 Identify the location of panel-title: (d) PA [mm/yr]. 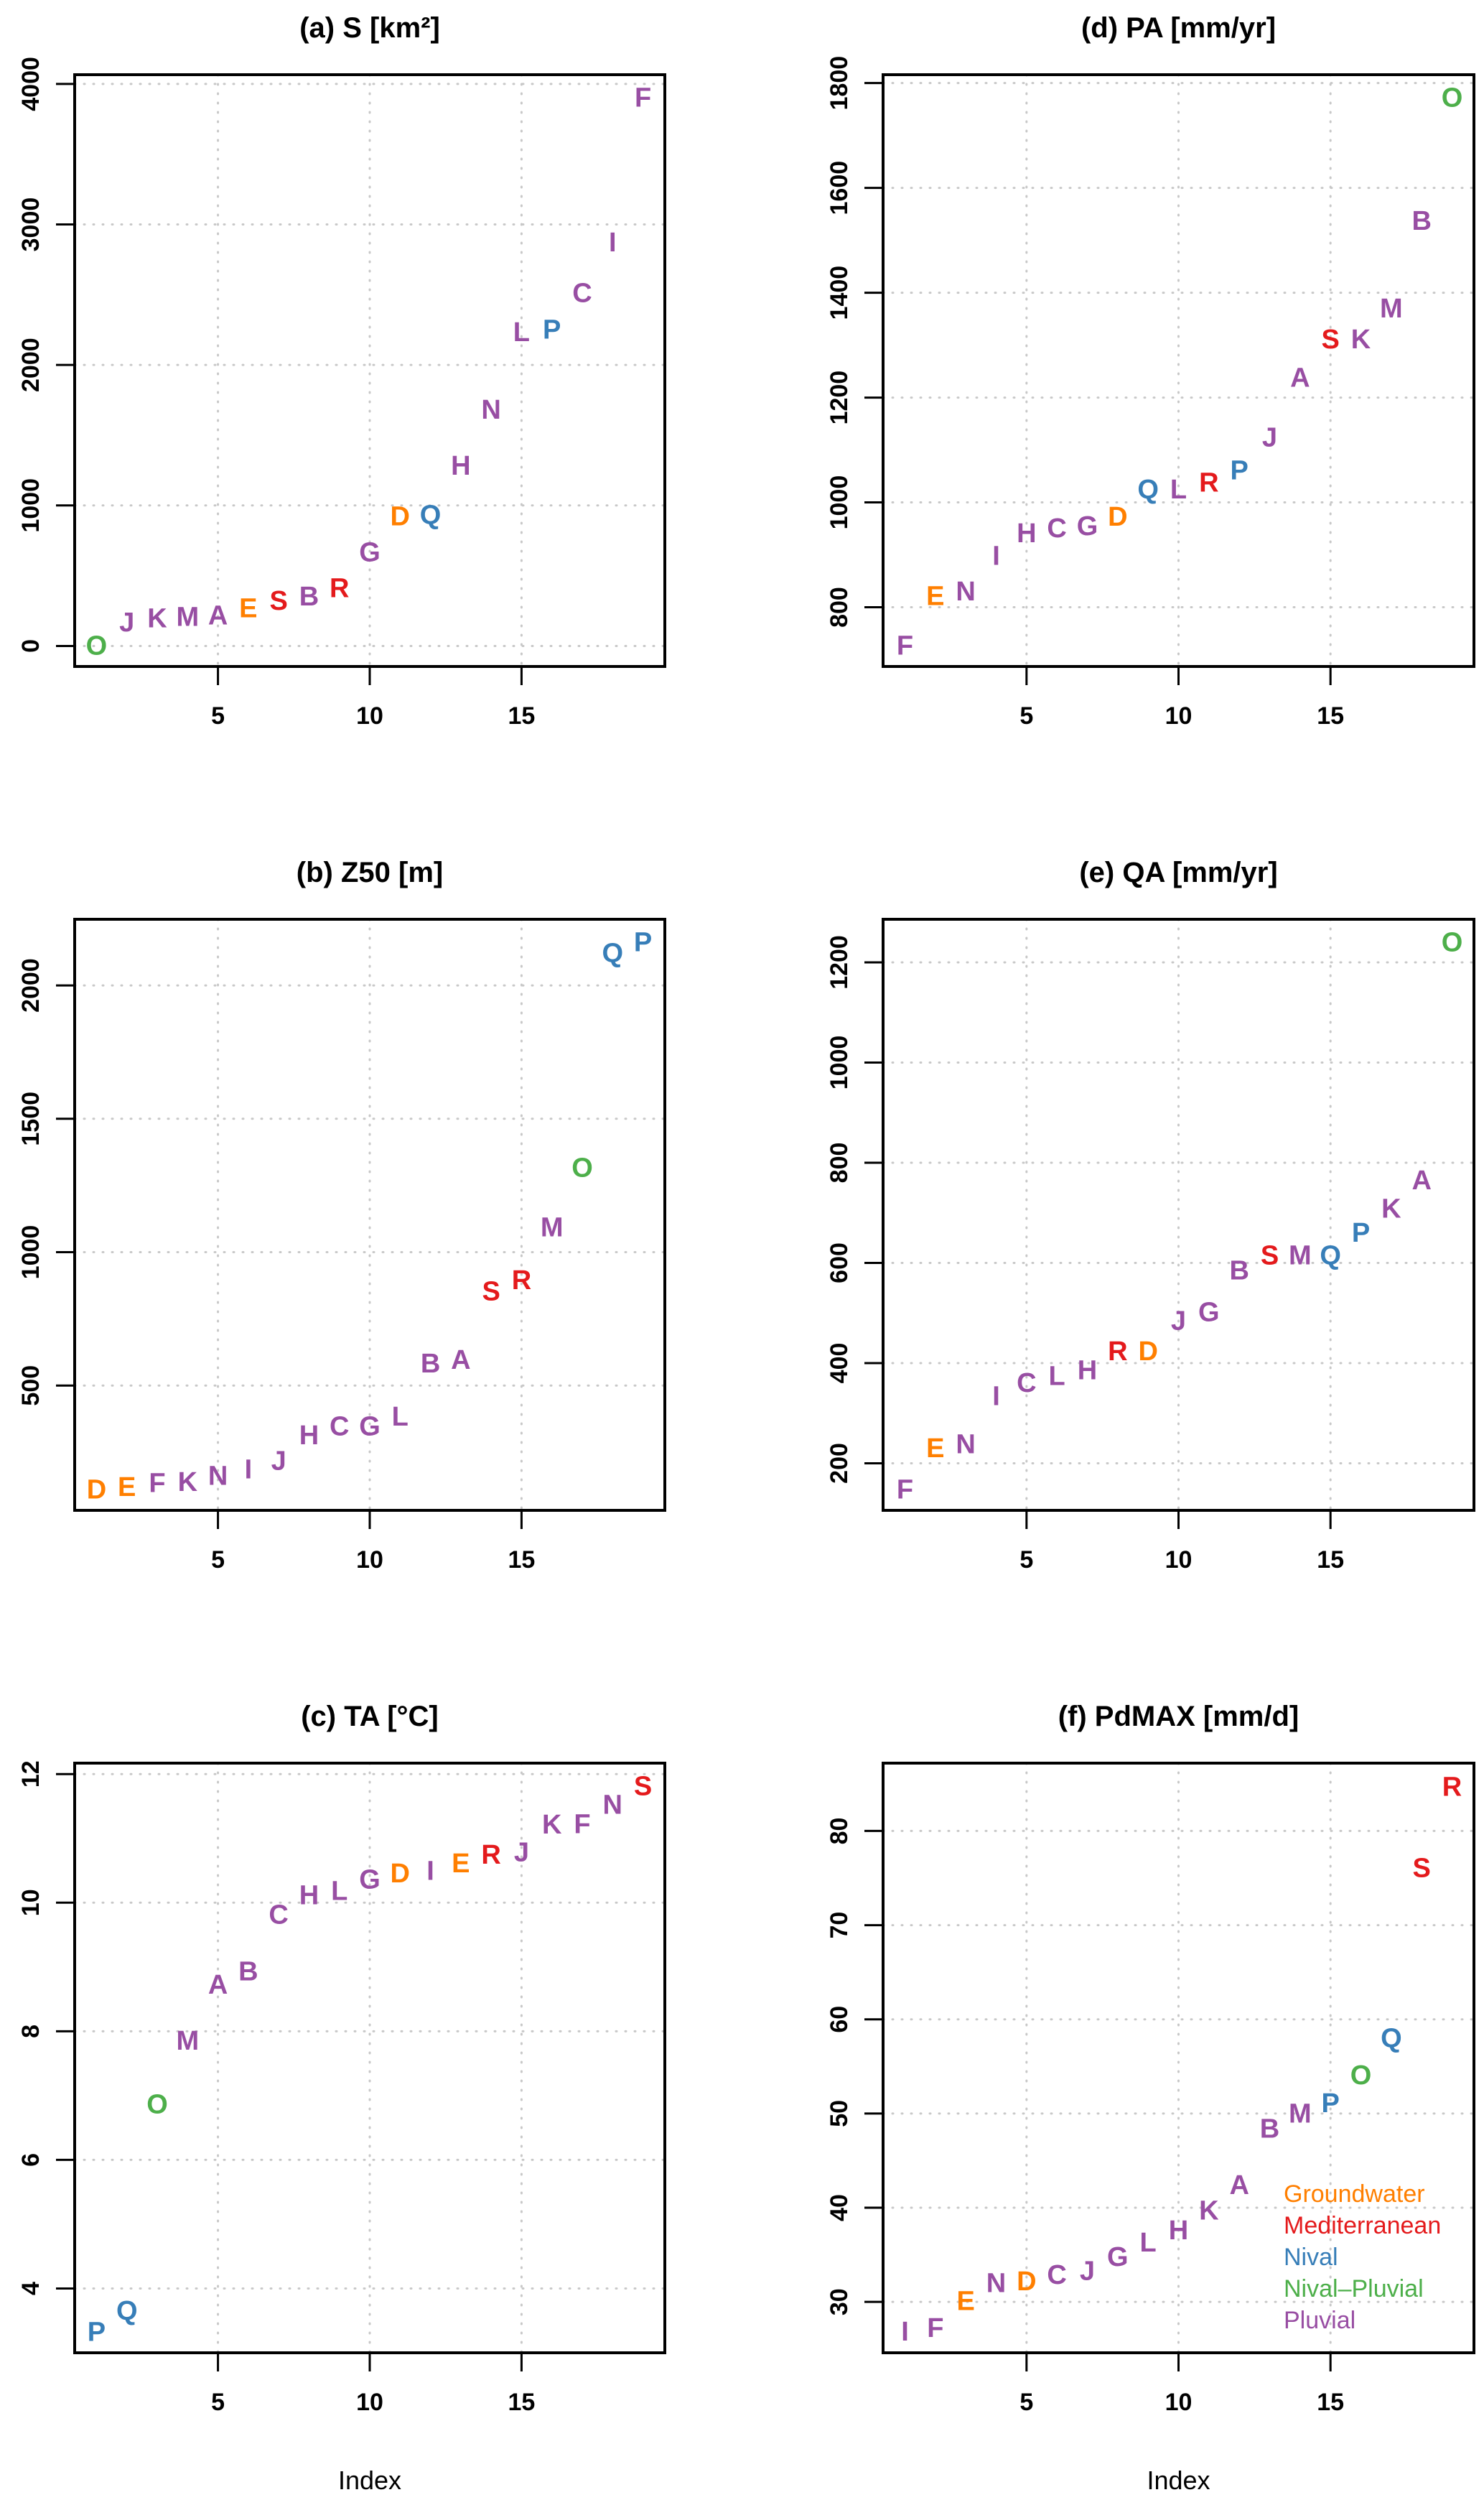
(1178, 28).